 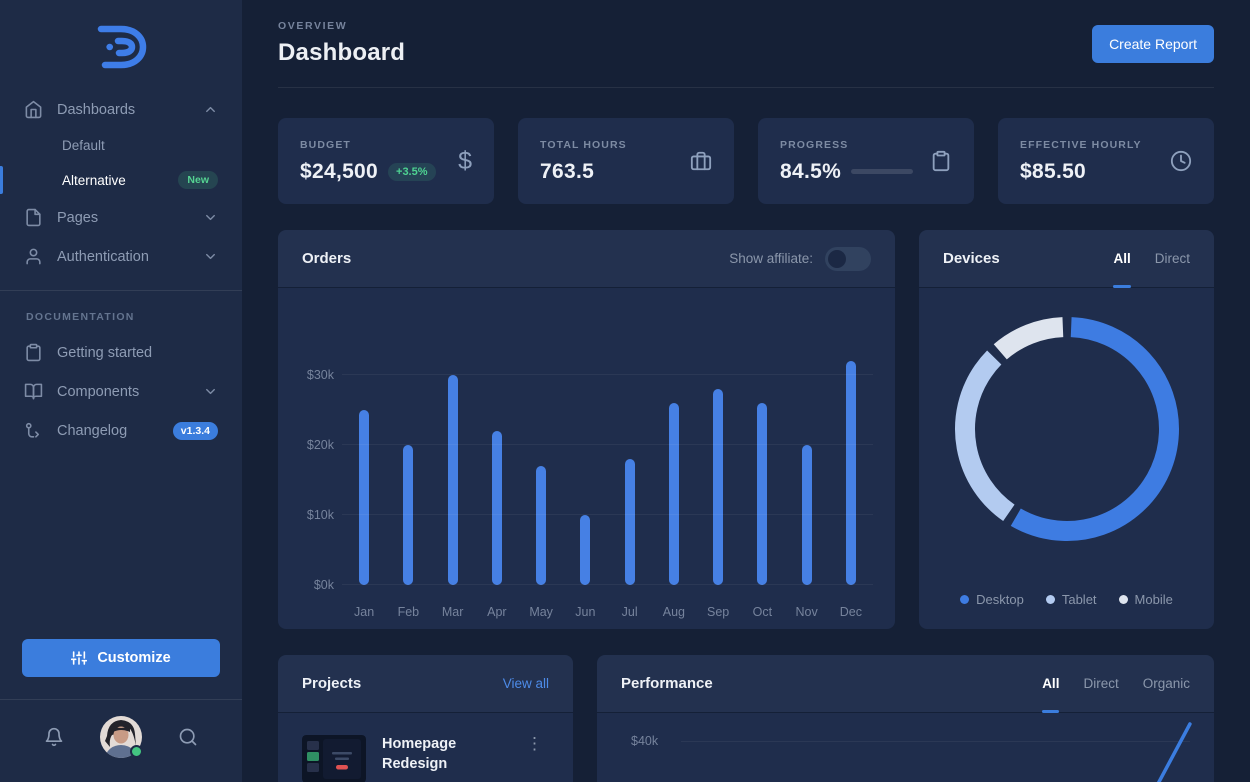 I want to click on order-bar-jan, so click(x=364, y=497).